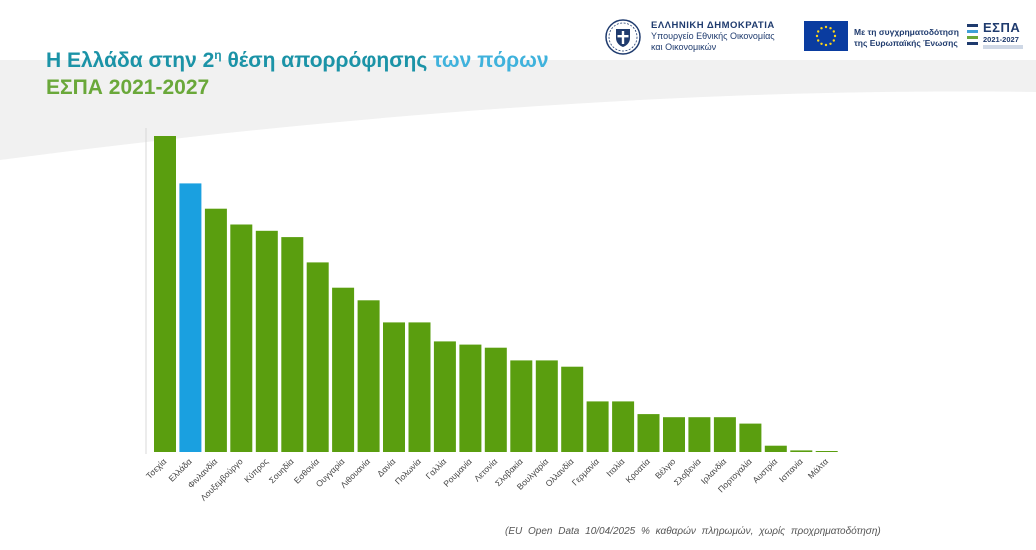 Image resolution: width=1036 pixels, height=550 pixels. What do you see at coordinates (457, 472) in the screenshot?
I see `x-tick-label-13: Ρουμανία` at bounding box center [457, 472].